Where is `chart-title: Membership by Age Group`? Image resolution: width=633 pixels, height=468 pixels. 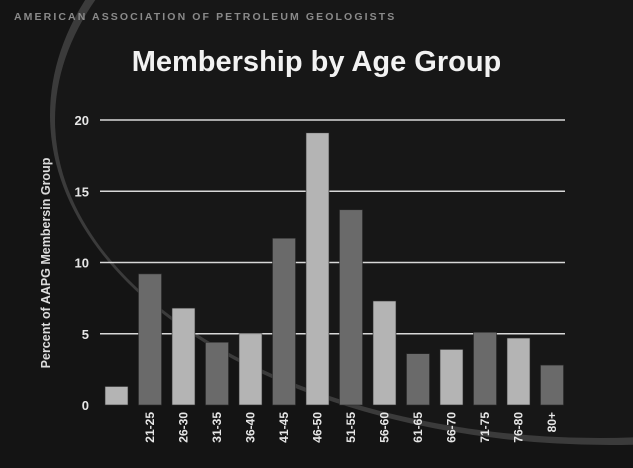 chart-title: Membership by Age Group is located at coordinates (316, 62).